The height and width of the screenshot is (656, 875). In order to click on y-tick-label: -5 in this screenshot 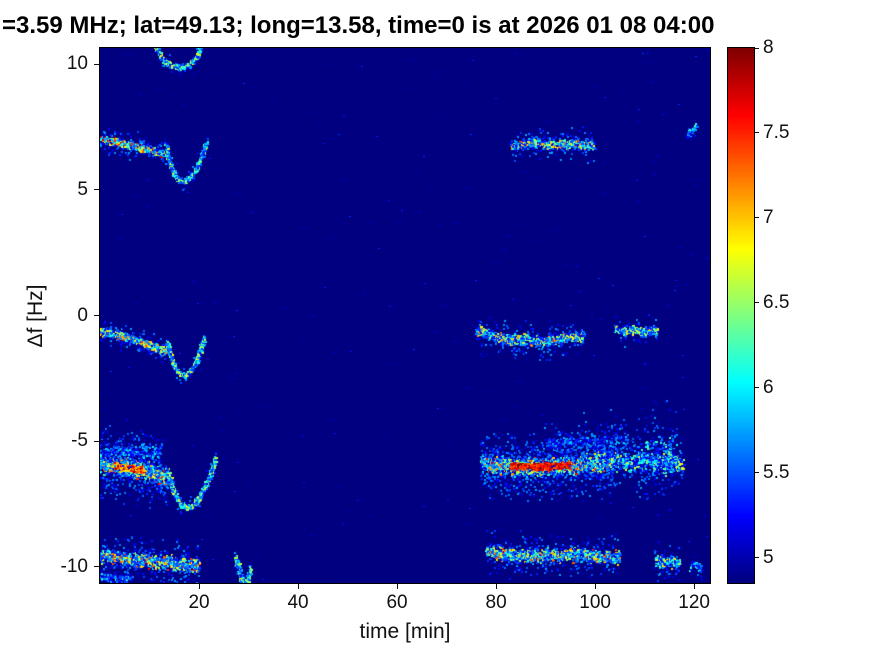, I will do `click(79, 441)`.